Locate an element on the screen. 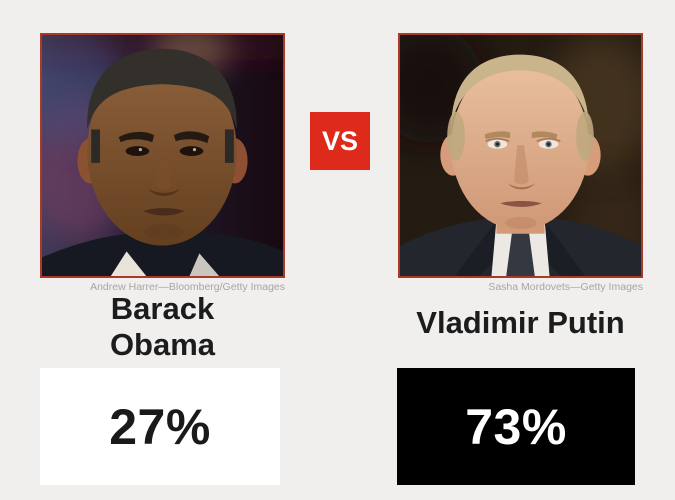 The width and height of the screenshot is (675, 500). putin-photo-credit: Sasha Mordovets—Getty Images is located at coordinates (565, 287).